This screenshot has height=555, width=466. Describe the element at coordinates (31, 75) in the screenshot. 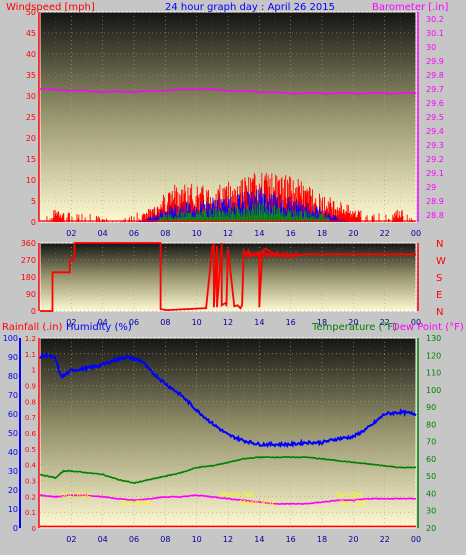

I see `wind-tick-label: 35` at that location.